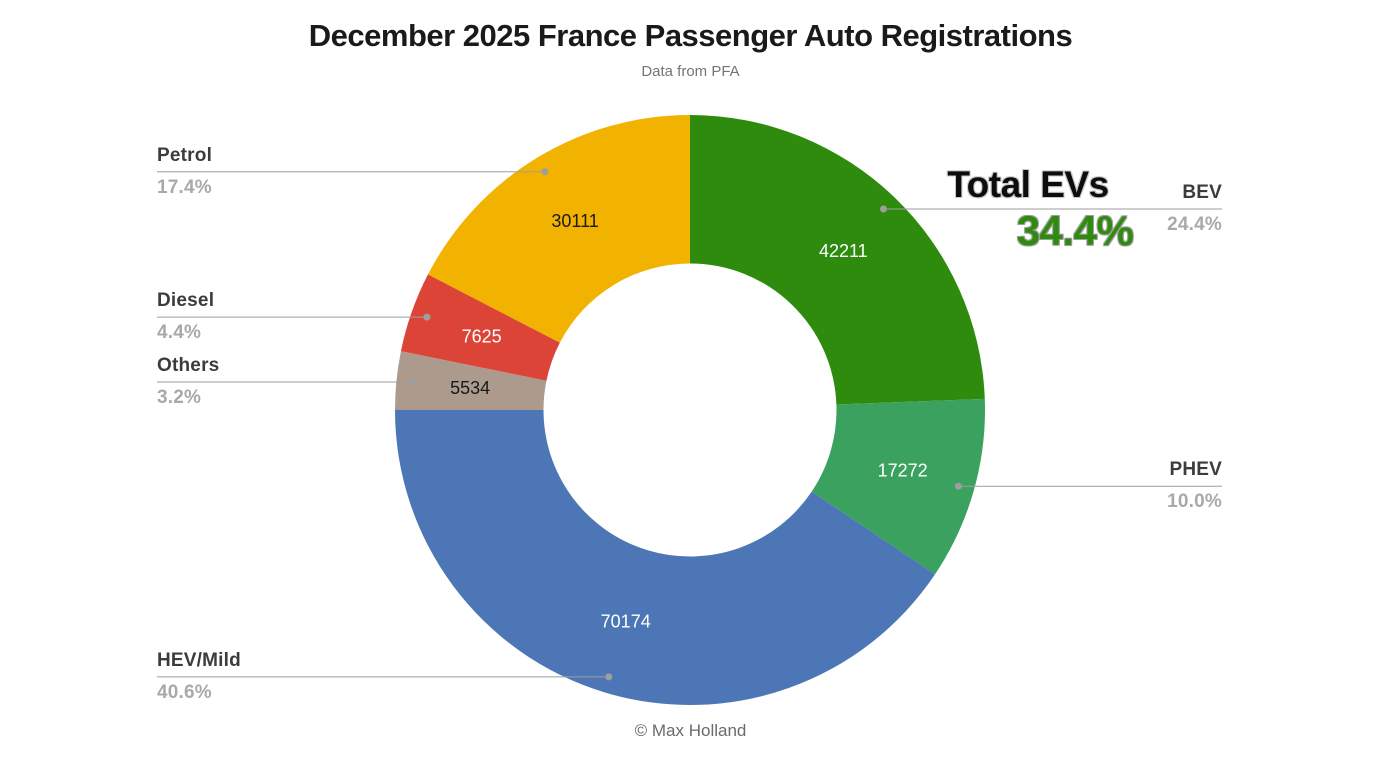 The width and height of the screenshot is (1381, 768). Describe the element at coordinates (903, 470) in the screenshot. I see `slice-value-phev: 17272` at that location.